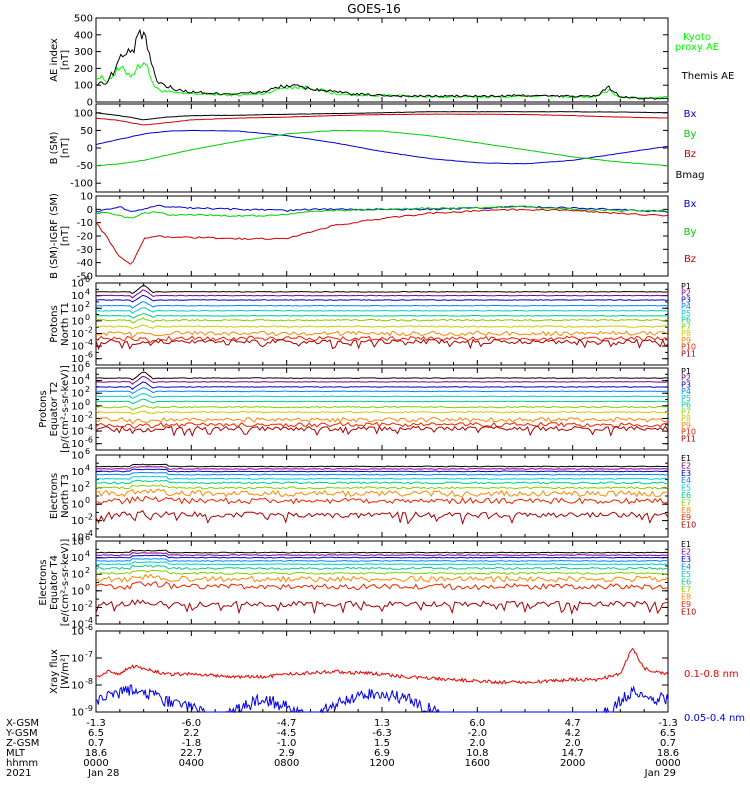 This screenshot has height=800, width=750. Describe the element at coordinates (382, 431) in the screenshot. I see `series-line-p11` at that location.